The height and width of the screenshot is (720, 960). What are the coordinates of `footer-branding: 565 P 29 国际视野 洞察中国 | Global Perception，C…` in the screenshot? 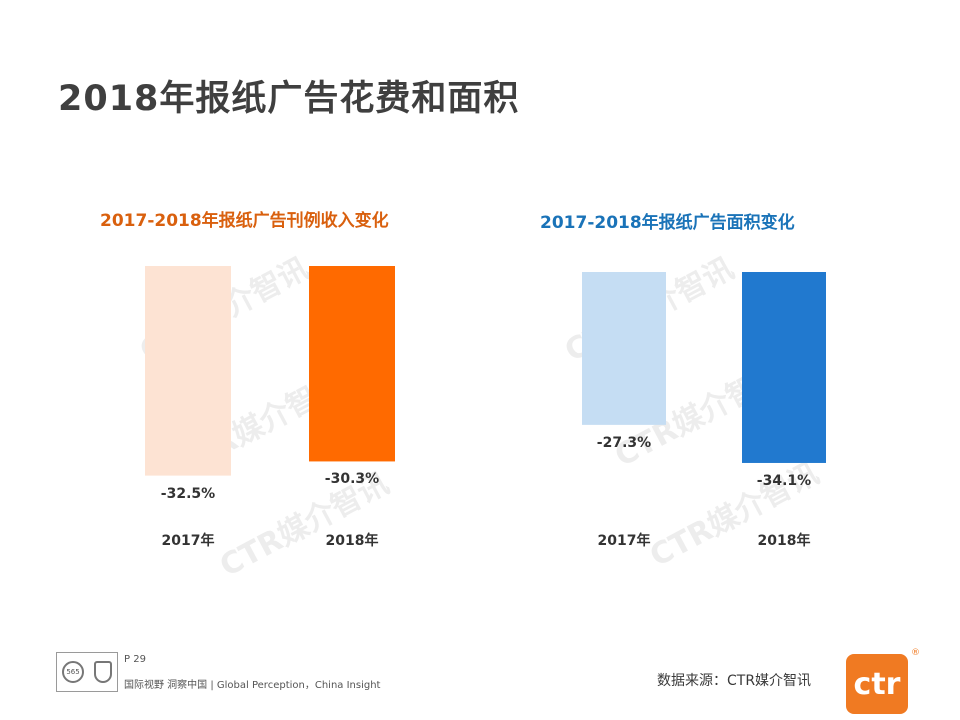 It's located at (226, 672).